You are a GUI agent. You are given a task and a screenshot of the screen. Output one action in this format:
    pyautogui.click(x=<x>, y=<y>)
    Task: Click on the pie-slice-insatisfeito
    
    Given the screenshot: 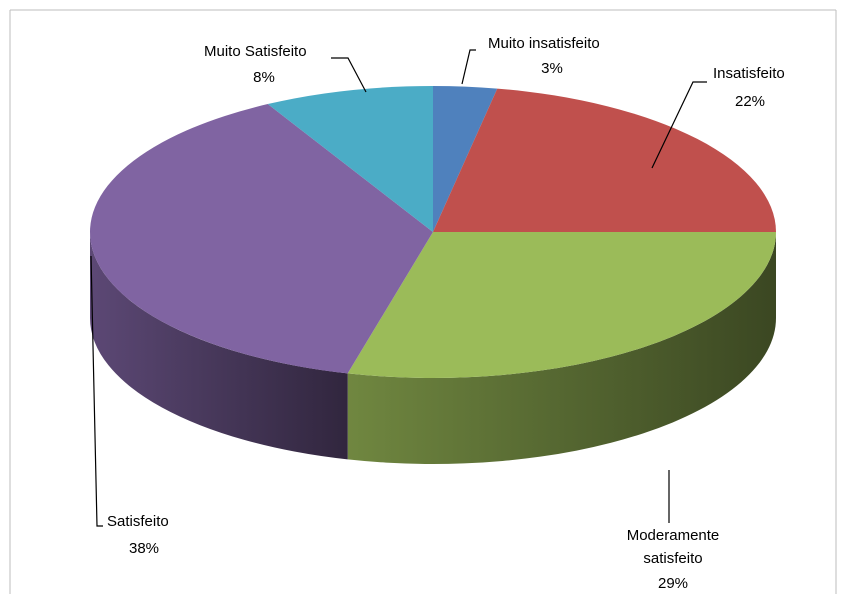 What is the action you would take?
    pyautogui.click(x=605, y=160)
    